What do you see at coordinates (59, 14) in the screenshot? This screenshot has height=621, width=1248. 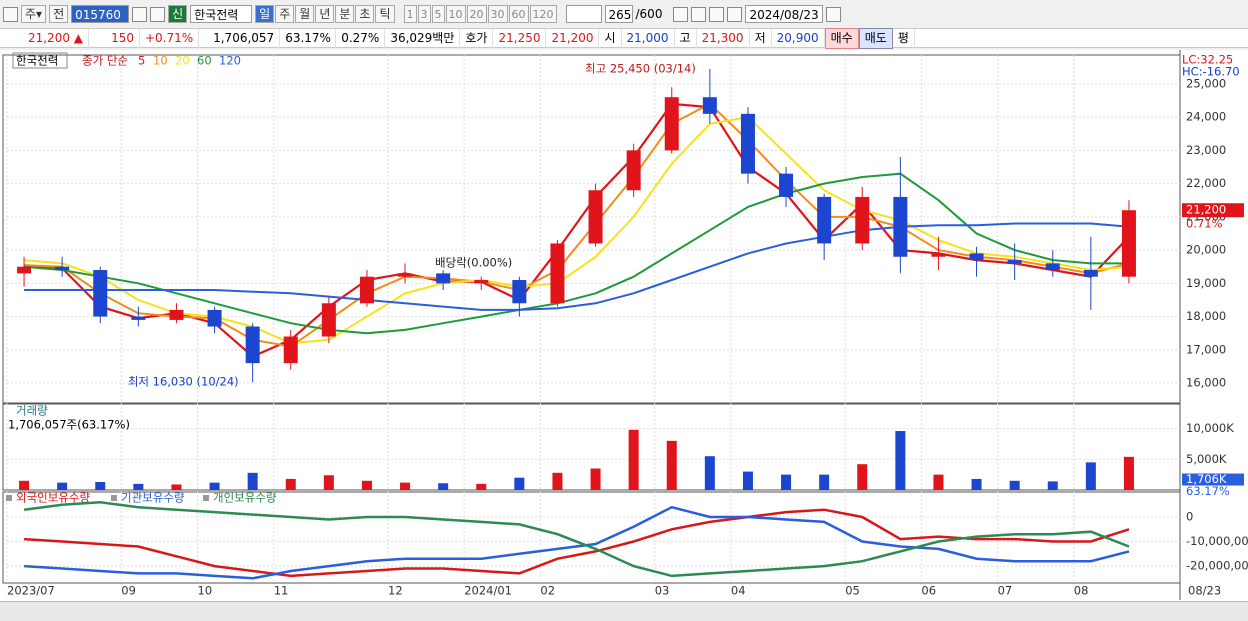 I see `prev-button: 전` at bounding box center [59, 14].